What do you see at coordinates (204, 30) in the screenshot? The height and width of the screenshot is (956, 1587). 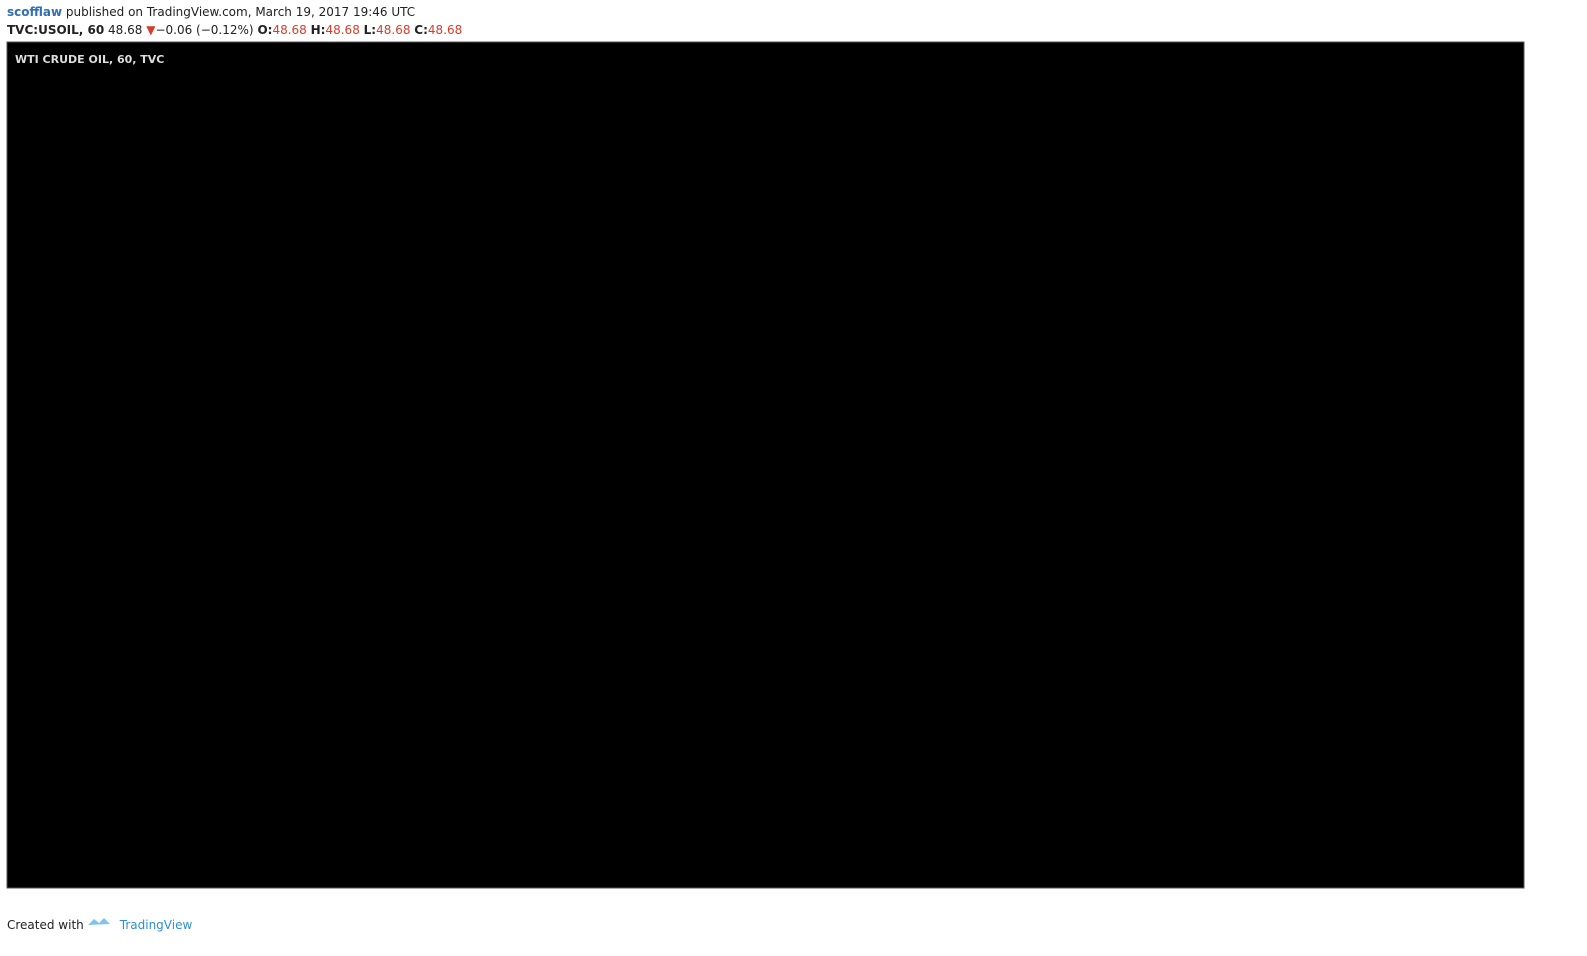 I see `change: −0.06 (−0.12%)` at bounding box center [204, 30].